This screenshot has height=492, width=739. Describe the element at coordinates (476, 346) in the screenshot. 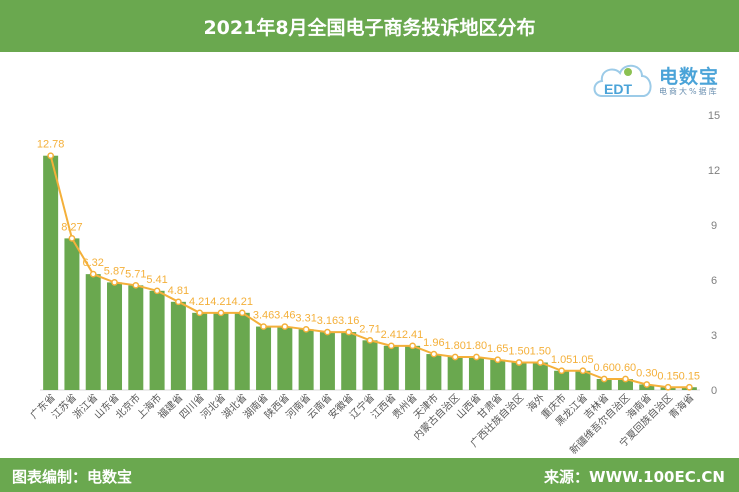

I see `data-label: 1.80` at that location.